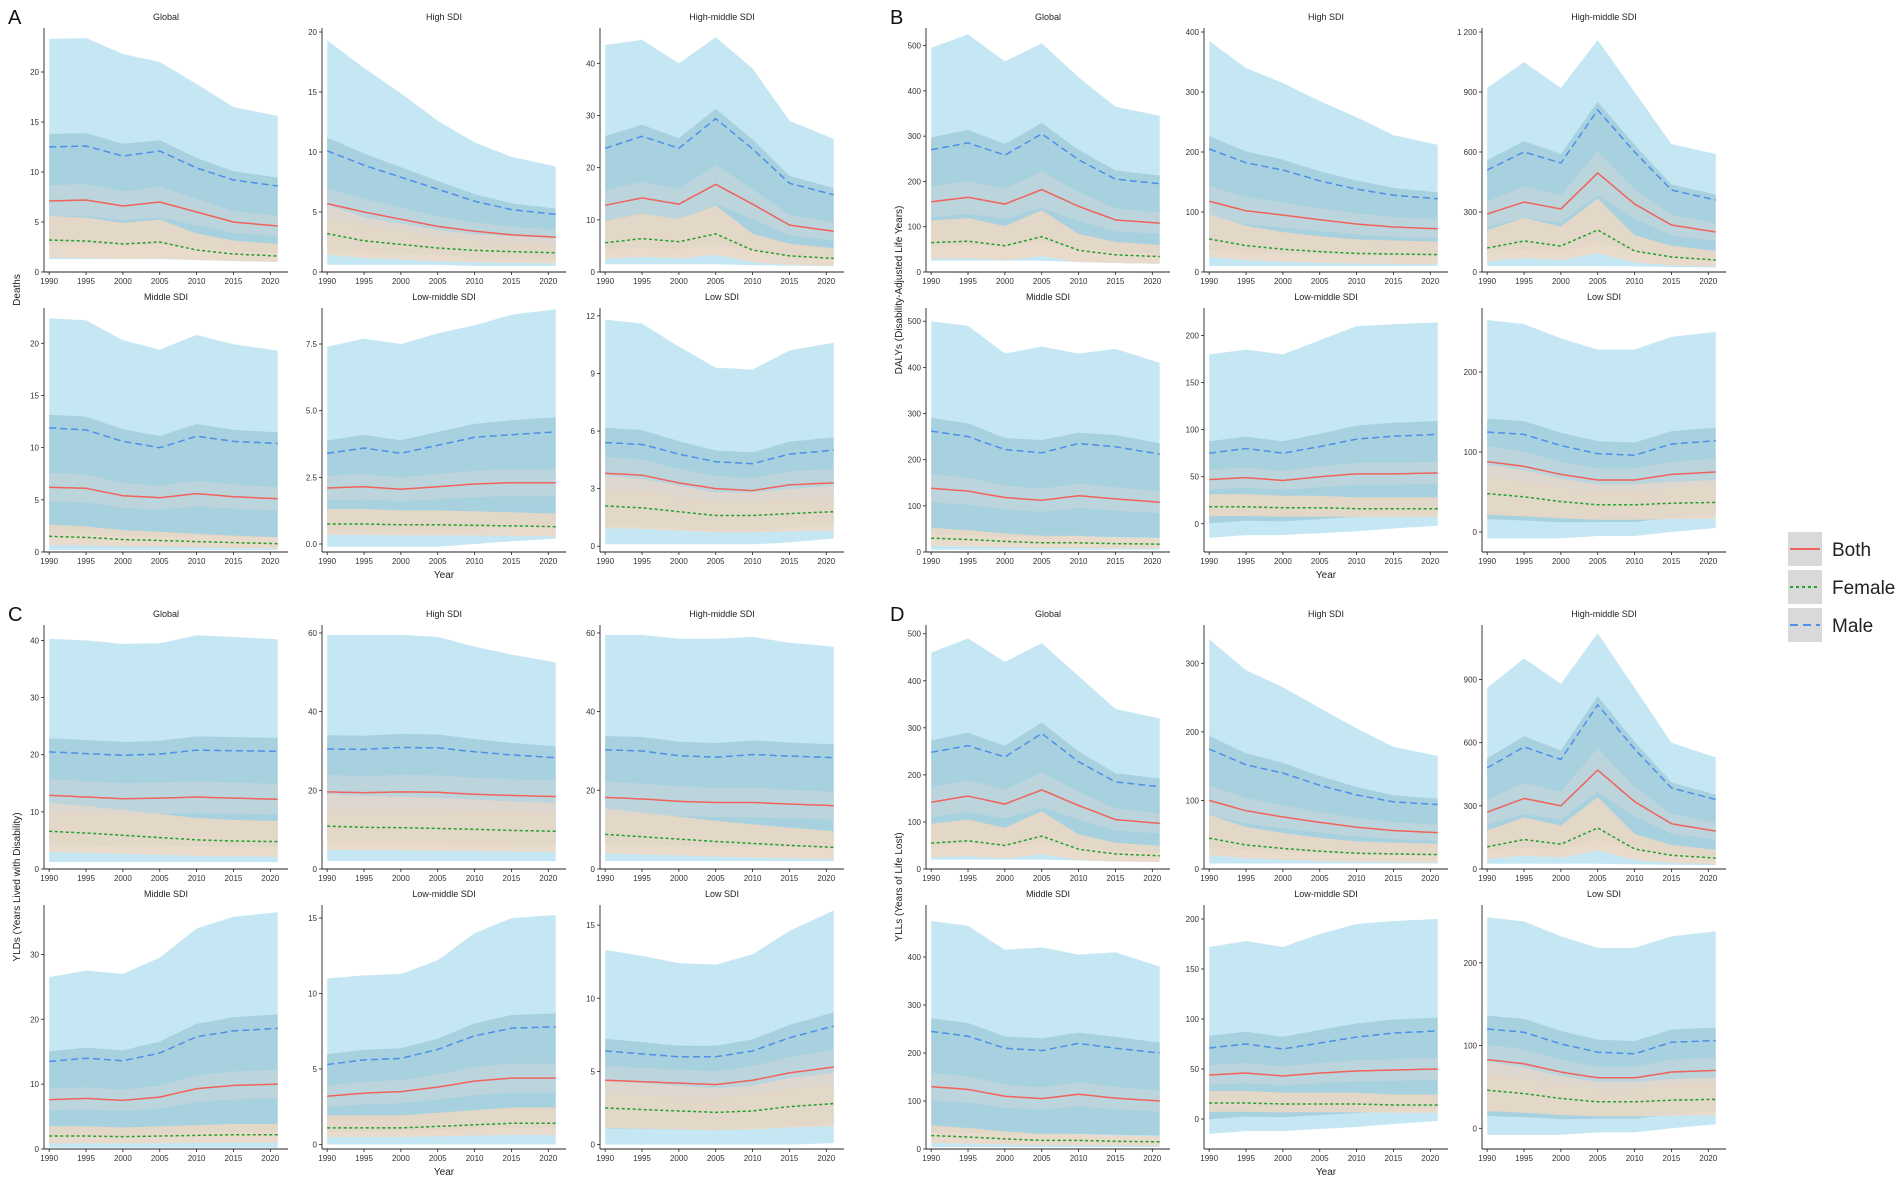  What do you see at coordinates (1326, 614) in the screenshot?
I see `subplot-title: High SDI` at bounding box center [1326, 614].